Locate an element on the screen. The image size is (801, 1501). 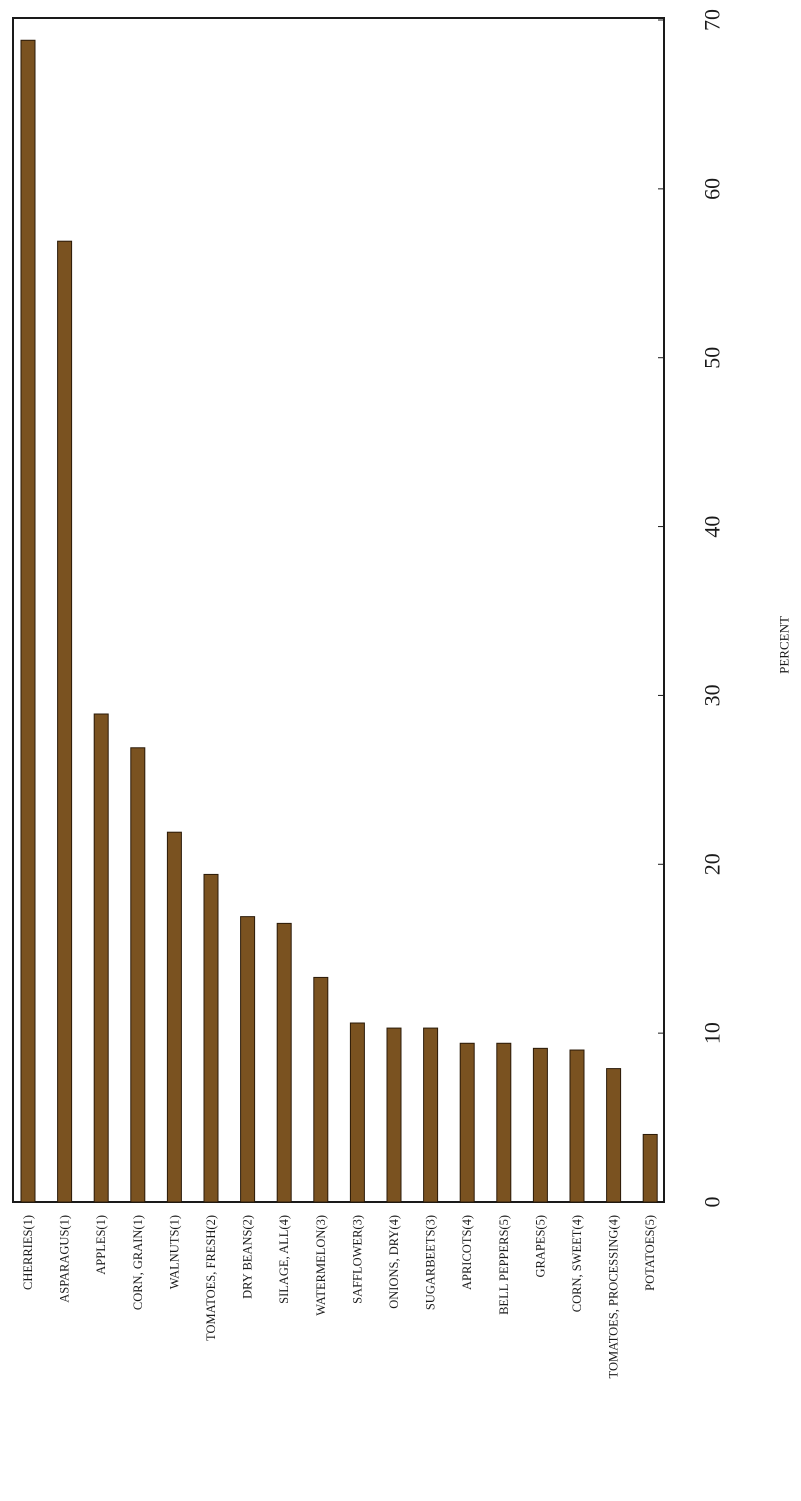
tick-label: 10 is located at coordinates (712, 1033).